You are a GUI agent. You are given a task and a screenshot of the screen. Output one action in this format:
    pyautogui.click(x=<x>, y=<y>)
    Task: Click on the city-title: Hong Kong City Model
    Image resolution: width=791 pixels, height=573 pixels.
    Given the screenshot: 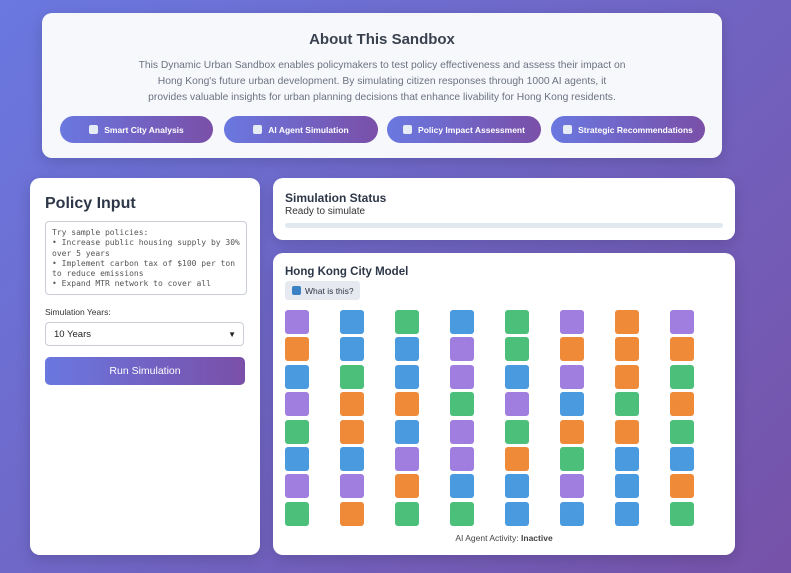 What is the action you would take?
    pyautogui.click(x=347, y=272)
    